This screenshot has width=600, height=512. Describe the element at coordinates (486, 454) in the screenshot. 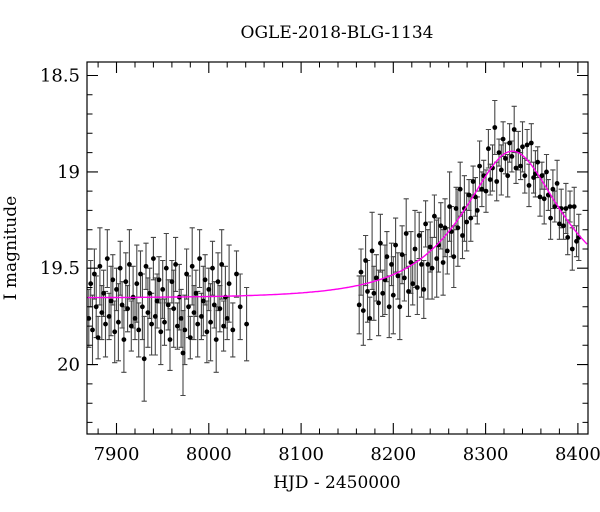

I see `x-tick-label: 8300` at that location.